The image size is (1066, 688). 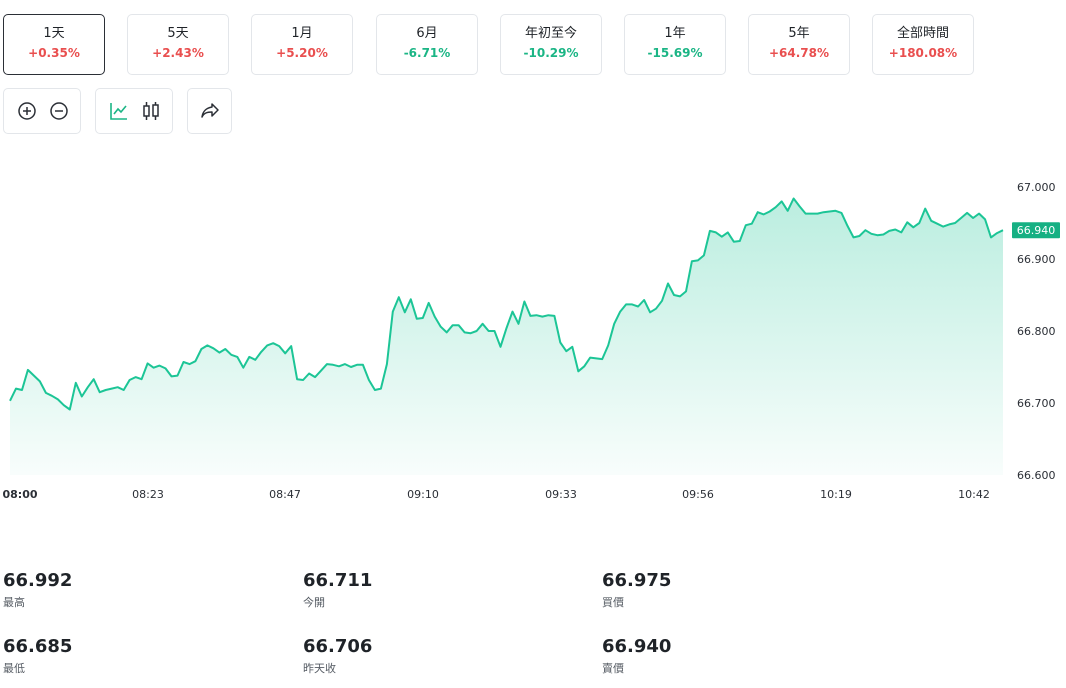 I want to click on share-icon, so click(x=210, y=111).